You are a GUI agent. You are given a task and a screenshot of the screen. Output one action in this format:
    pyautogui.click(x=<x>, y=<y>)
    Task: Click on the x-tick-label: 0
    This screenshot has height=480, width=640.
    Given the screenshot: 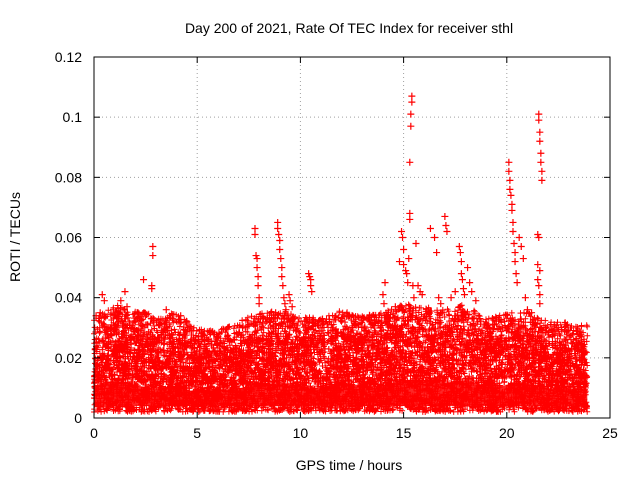 What is the action you would take?
    pyautogui.click(x=94, y=433)
    